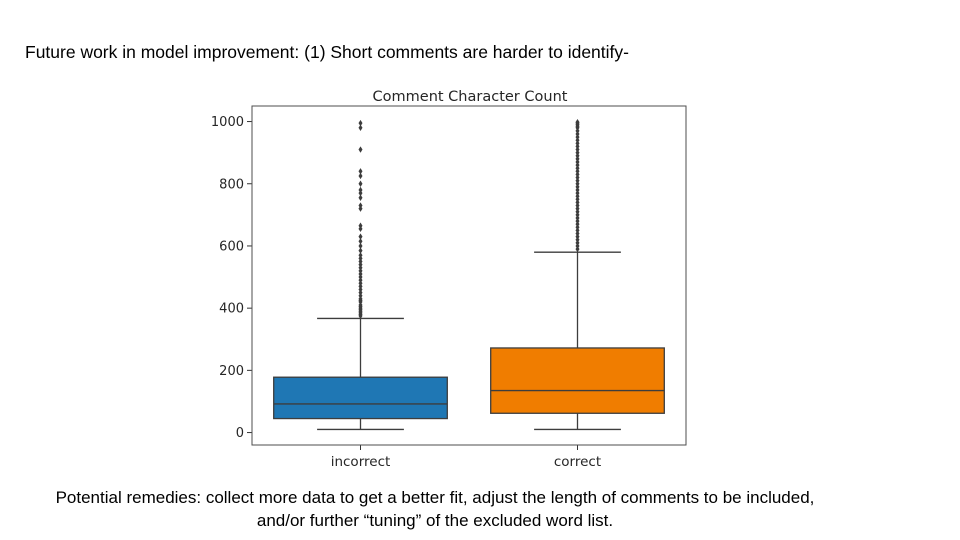 This screenshot has width=960, height=540. I want to click on y-tick-label: 0, so click(240, 433).